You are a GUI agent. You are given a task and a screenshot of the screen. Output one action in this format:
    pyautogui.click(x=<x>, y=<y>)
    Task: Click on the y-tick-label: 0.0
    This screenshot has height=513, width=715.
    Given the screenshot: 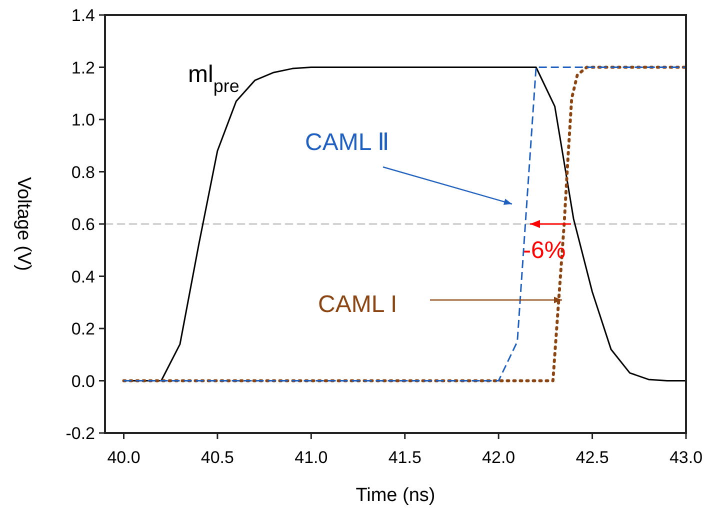 What is the action you would take?
    pyautogui.click(x=83, y=381)
    